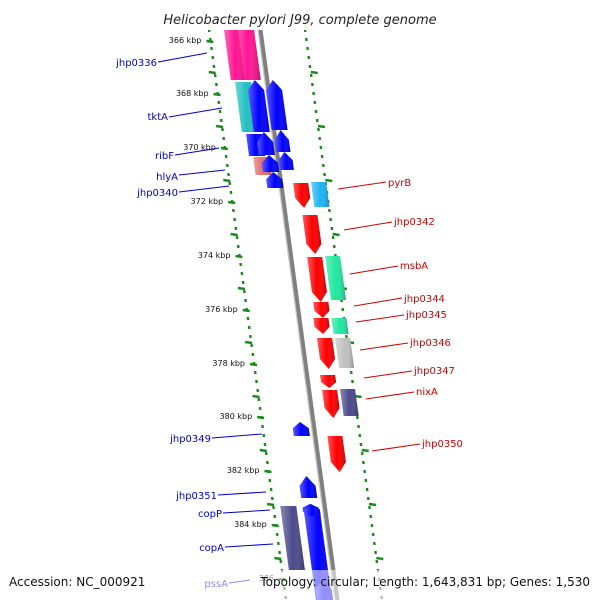 This screenshot has height=600, width=600. I want to click on gene-label-reverse: nixA, so click(427, 392).